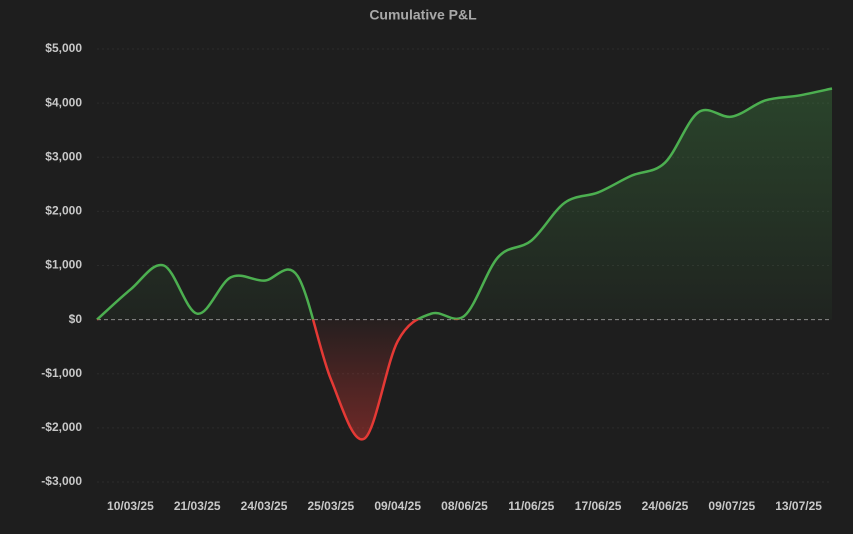  I want to click on x-tick-label: 17/06/25, so click(598, 506).